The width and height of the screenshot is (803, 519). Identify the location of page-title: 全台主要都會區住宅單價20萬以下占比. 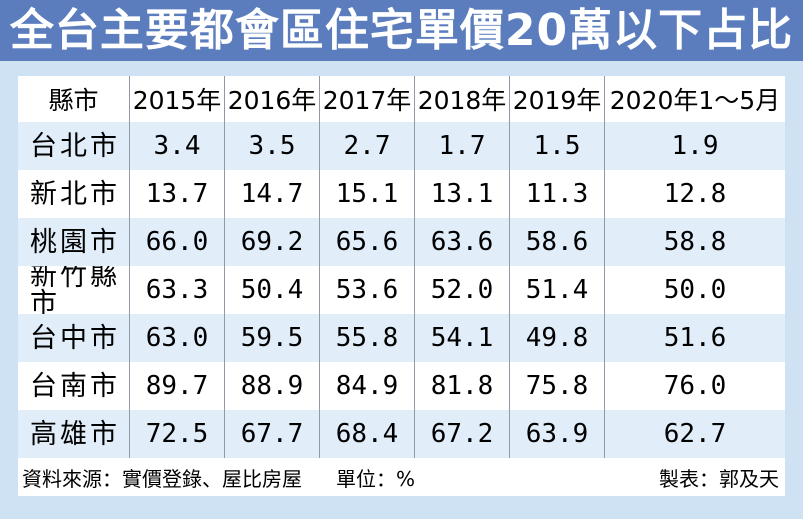
(401, 30).